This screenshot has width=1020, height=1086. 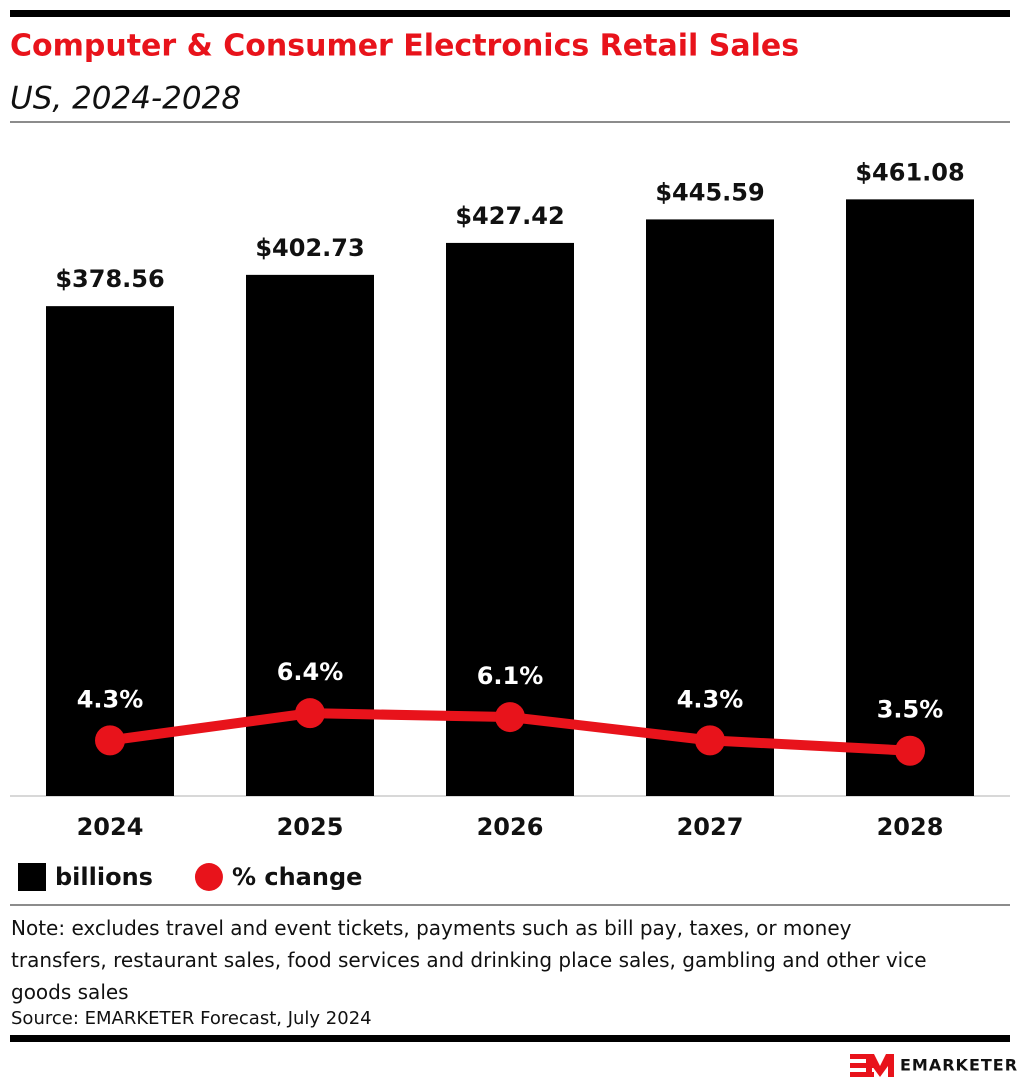 I want to click on chart-subtitle: US, 2024-2028, so click(x=125, y=99).